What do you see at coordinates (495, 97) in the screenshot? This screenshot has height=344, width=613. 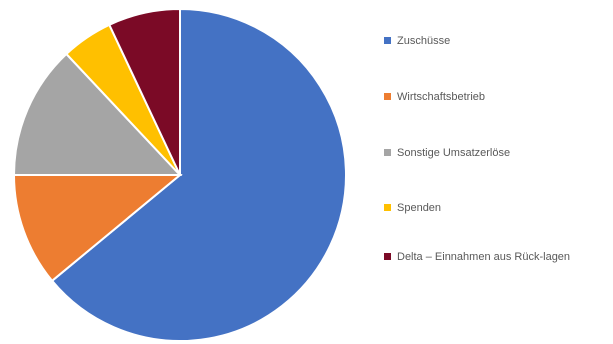 I see `legend-item-wirtschaftsbetrieb: Wirtschaftsbetrieb` at bounding box center [495, 97].